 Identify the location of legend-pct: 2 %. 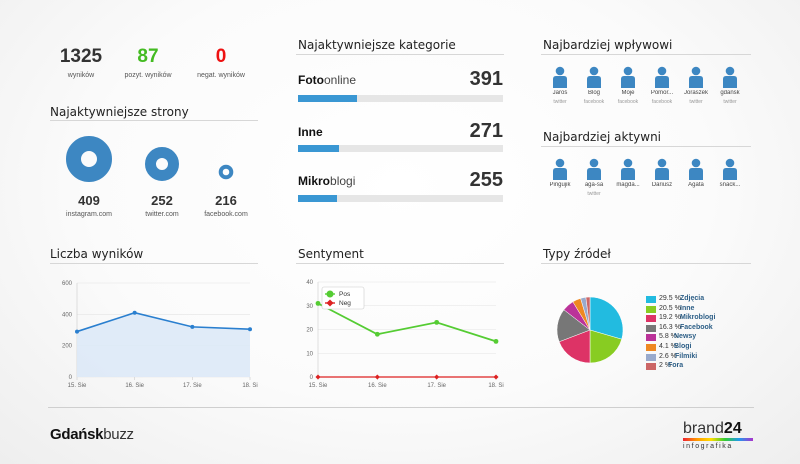
(665, 366).